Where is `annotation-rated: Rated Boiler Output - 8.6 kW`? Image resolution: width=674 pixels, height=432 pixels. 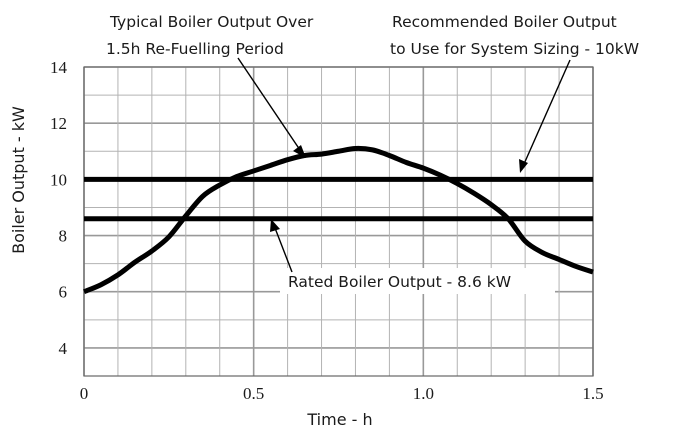 annotation-rated: Rated Boiler Output - 8.6 kW is located at coordinates (399, 282).